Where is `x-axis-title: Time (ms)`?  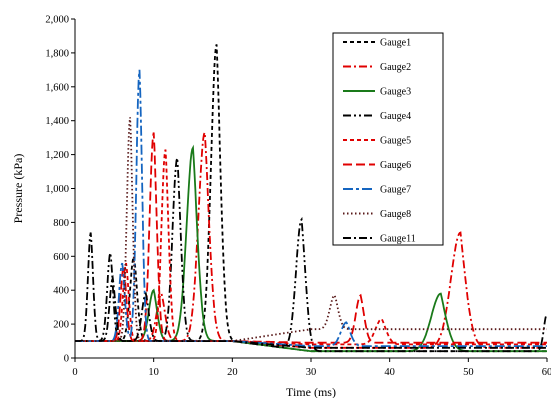 x-axis-title: Time (ms) is located at coordinates (311, 391).